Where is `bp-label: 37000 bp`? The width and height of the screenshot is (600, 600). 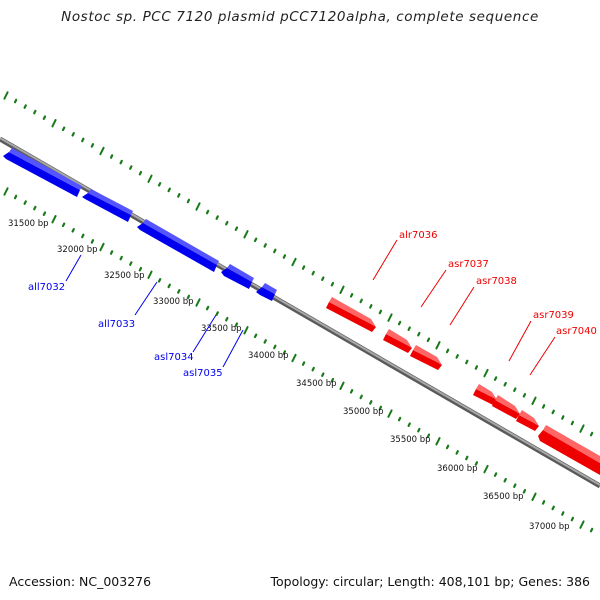 bp-label: 37000 bp is located at coordinates (549, 527).